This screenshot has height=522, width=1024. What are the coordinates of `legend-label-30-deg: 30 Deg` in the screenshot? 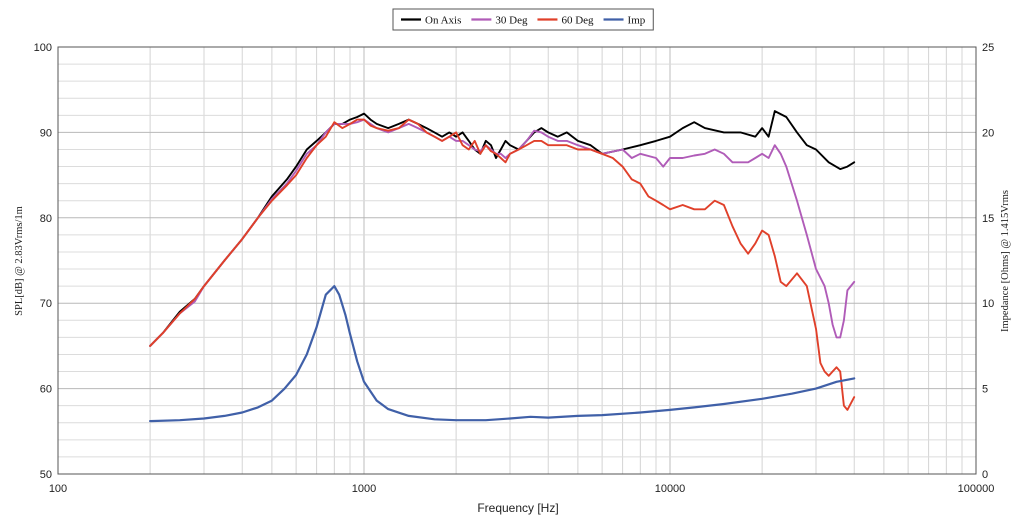 It's located at (511, 21).